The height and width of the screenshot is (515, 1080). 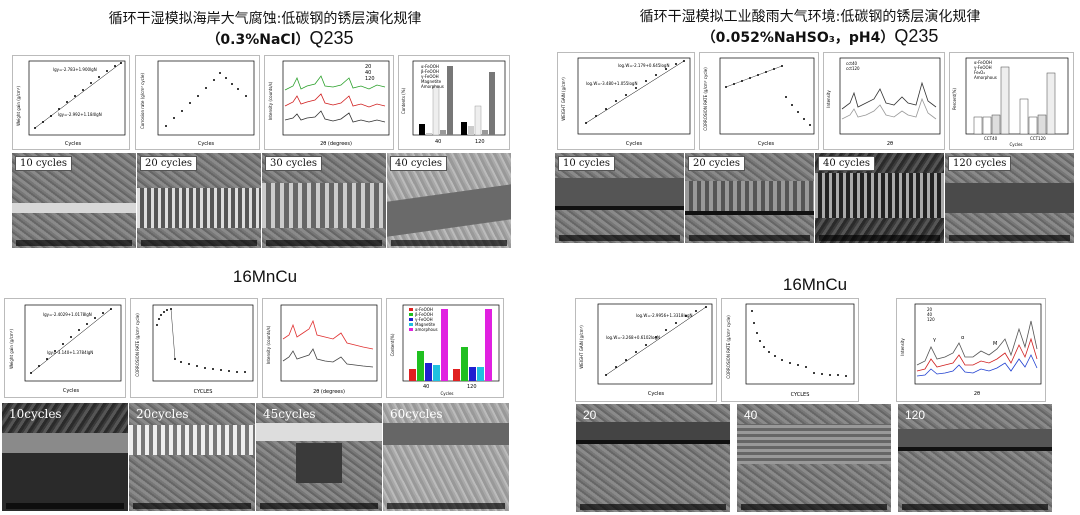 What do you see at coordinates (324, 200) in the screenshot?
I see `micrograph: 30 cycles` at bounding box center [324, 200].